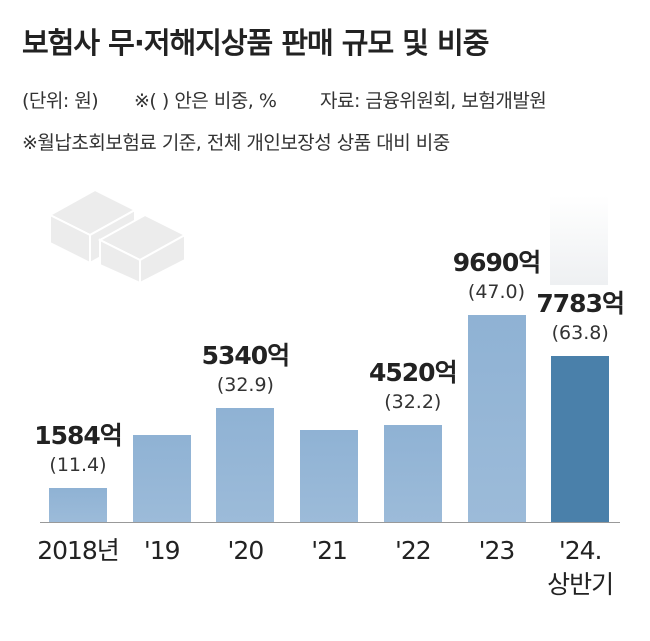 The height and width of the screenshot is (641, 650). I want to click on unit-note: (단위: 원), so click(60, 101).